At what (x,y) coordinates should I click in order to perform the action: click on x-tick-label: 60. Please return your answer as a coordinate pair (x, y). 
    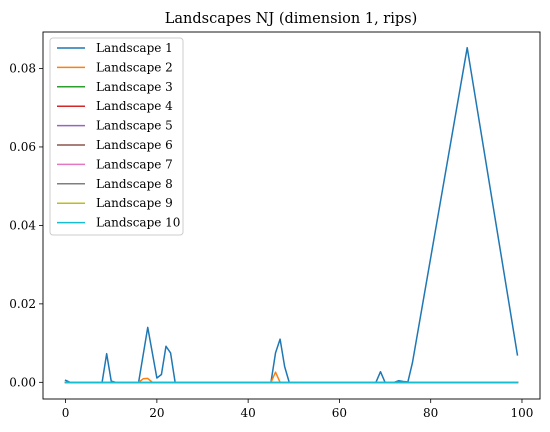
    Looking at the image, I should click on (339, 413).